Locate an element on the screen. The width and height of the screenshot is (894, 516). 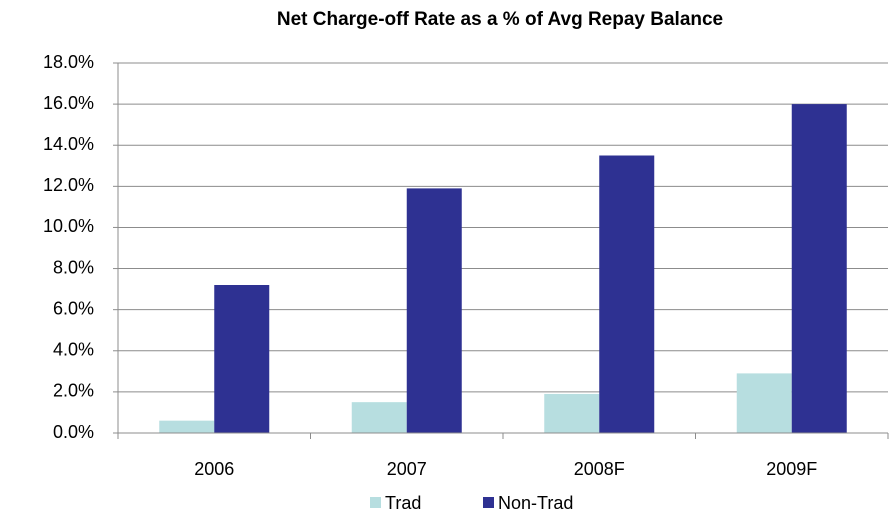
y-tick-label: 2.0% is located at coordinates (73, 391).